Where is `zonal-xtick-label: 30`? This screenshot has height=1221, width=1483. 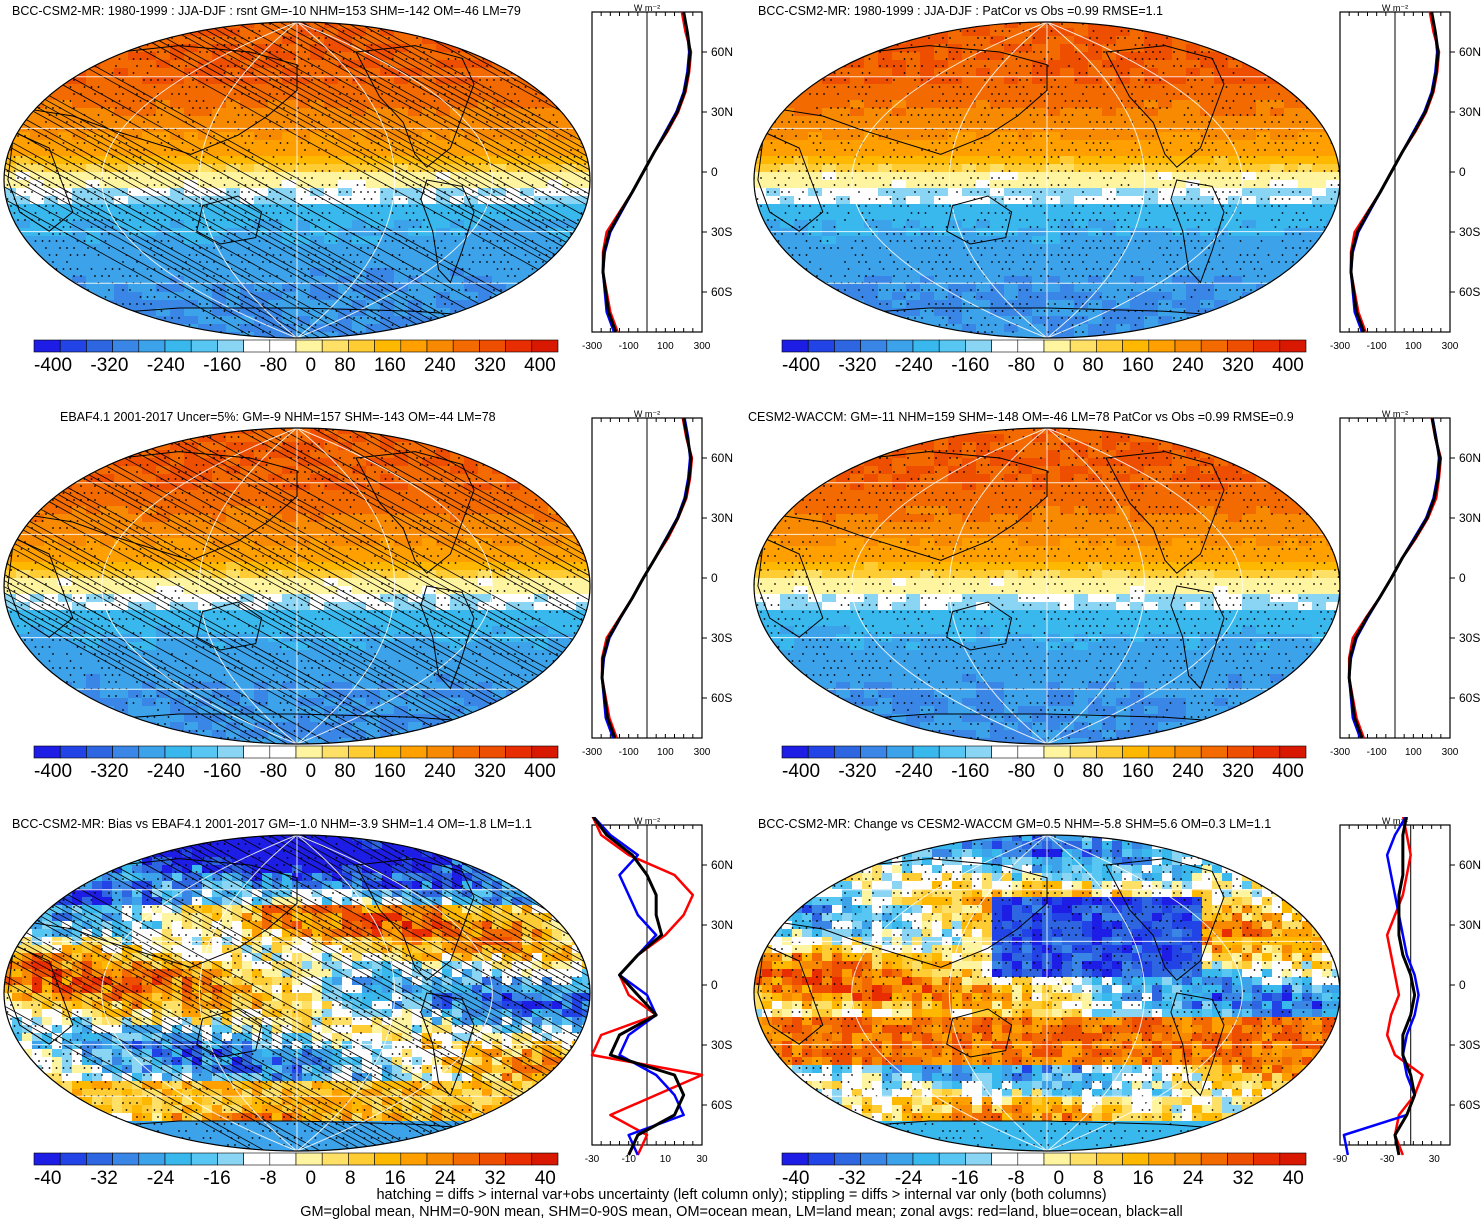 zonal-xtick-label: 30 is located at coordinates (1435, 1159).